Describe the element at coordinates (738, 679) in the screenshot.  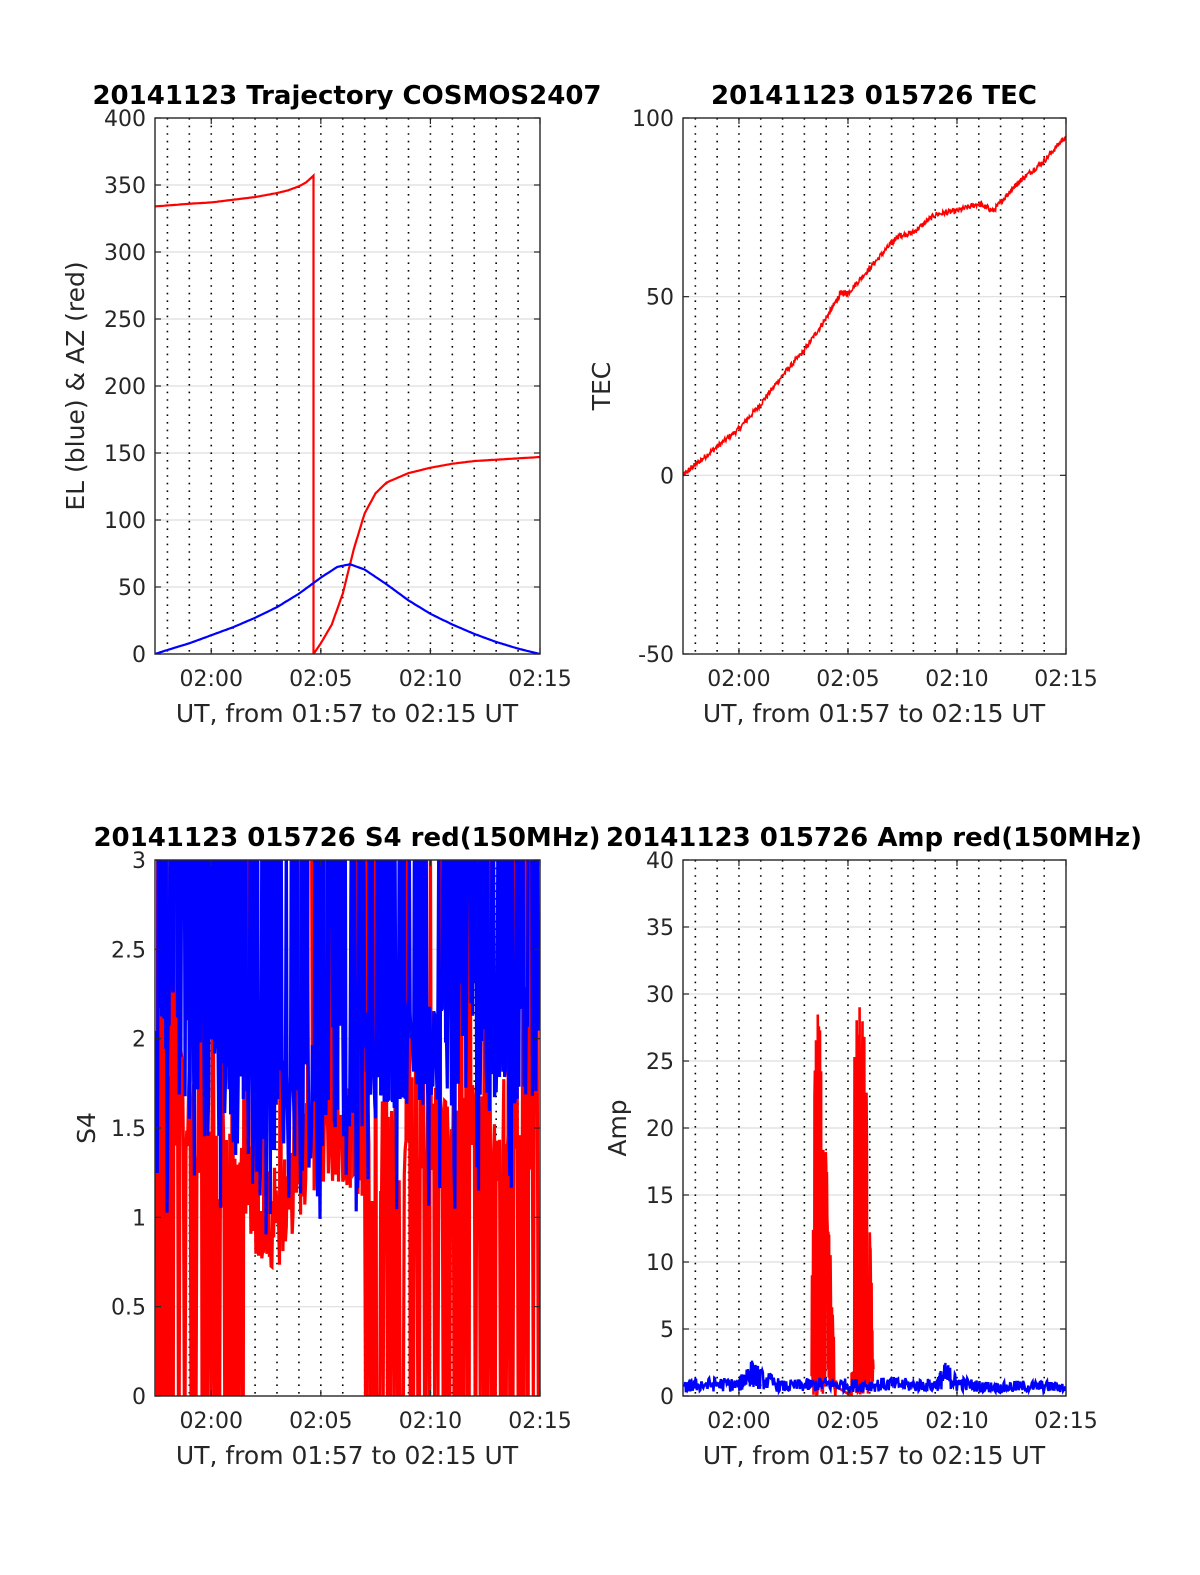
I see `tec-xtick-label: 02:00` at that location.